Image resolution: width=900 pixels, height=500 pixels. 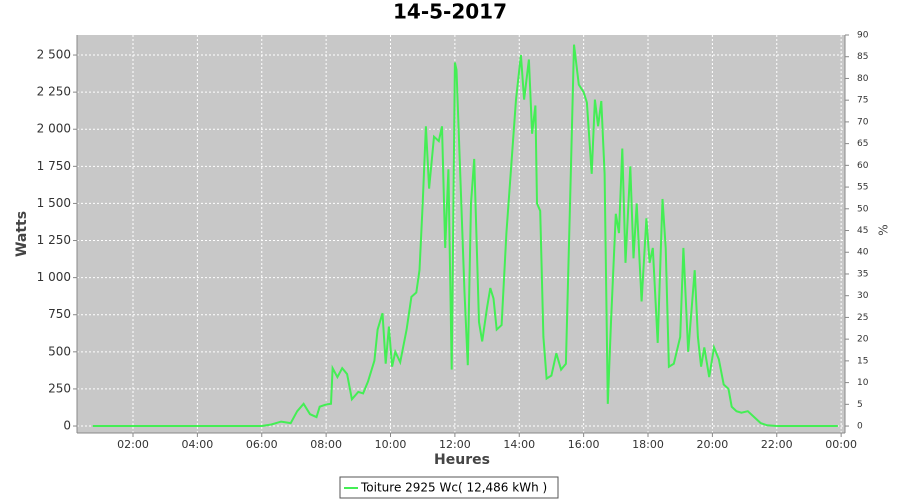 What do you see at coordinates (54, 240) in the screenshot?
I see `y-tick-label: 1 250` at bounding box center [54, 240].